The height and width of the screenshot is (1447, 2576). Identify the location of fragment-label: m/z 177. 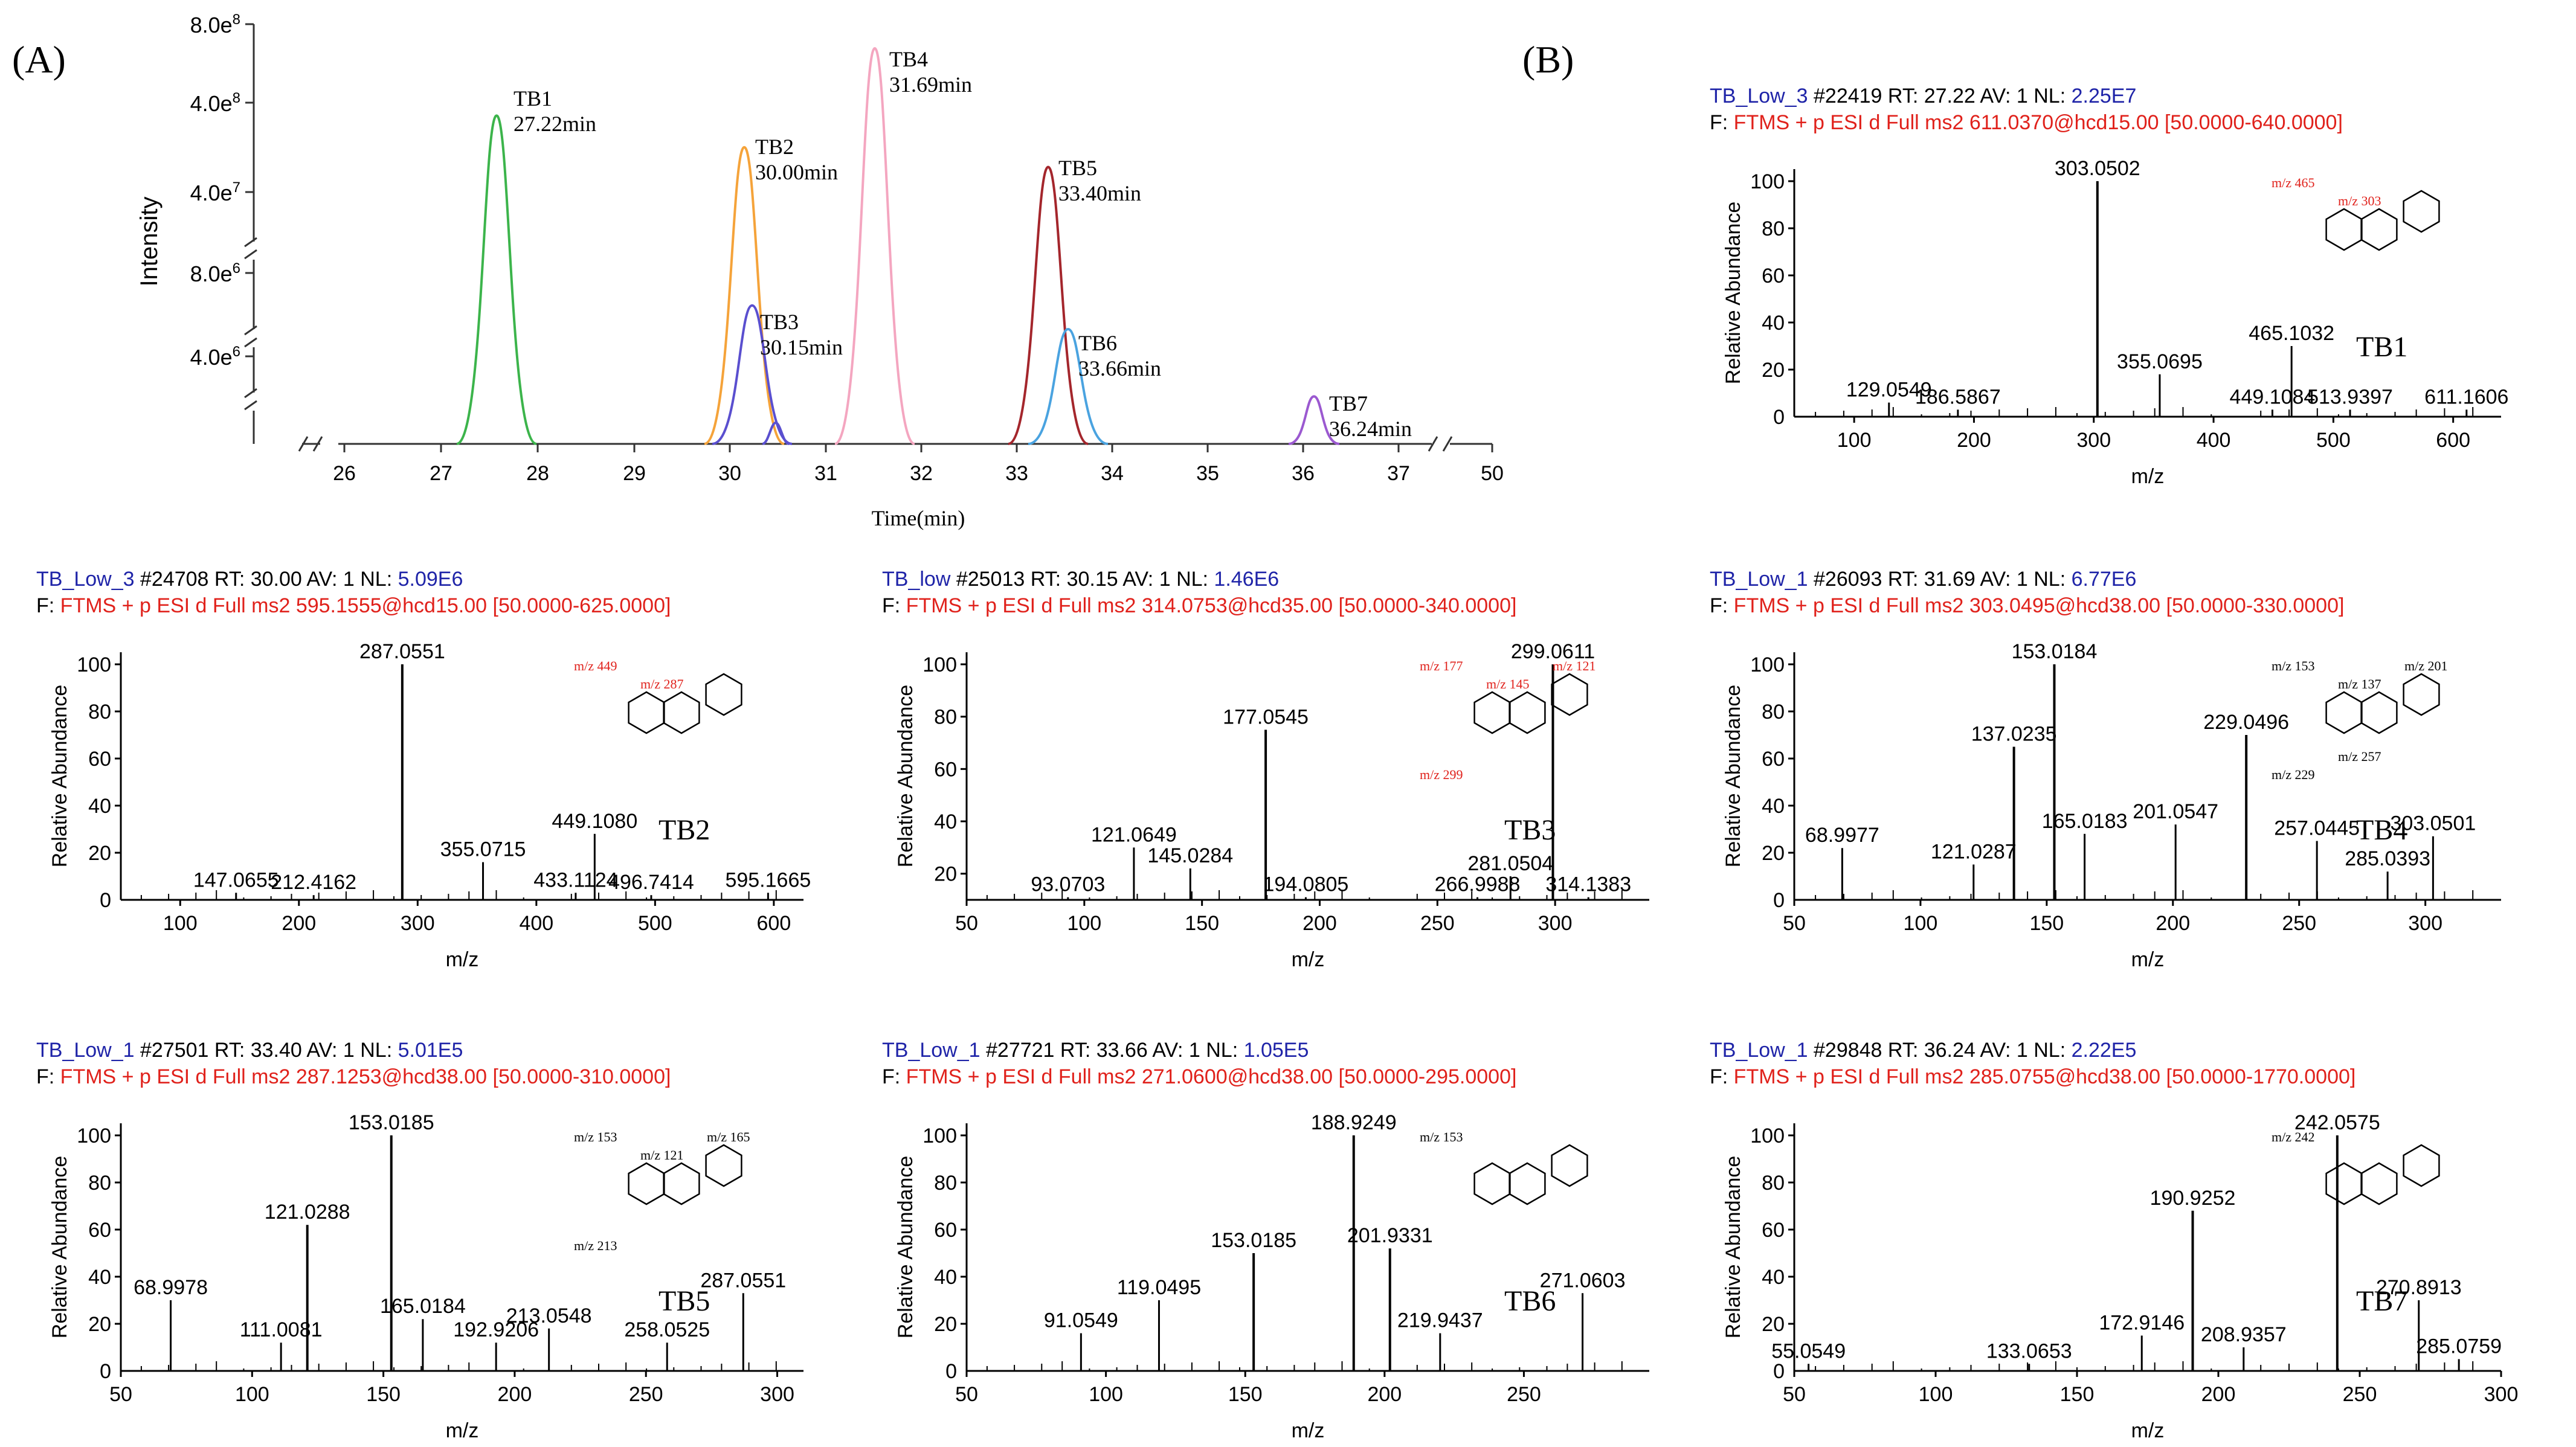
(1442, 665).